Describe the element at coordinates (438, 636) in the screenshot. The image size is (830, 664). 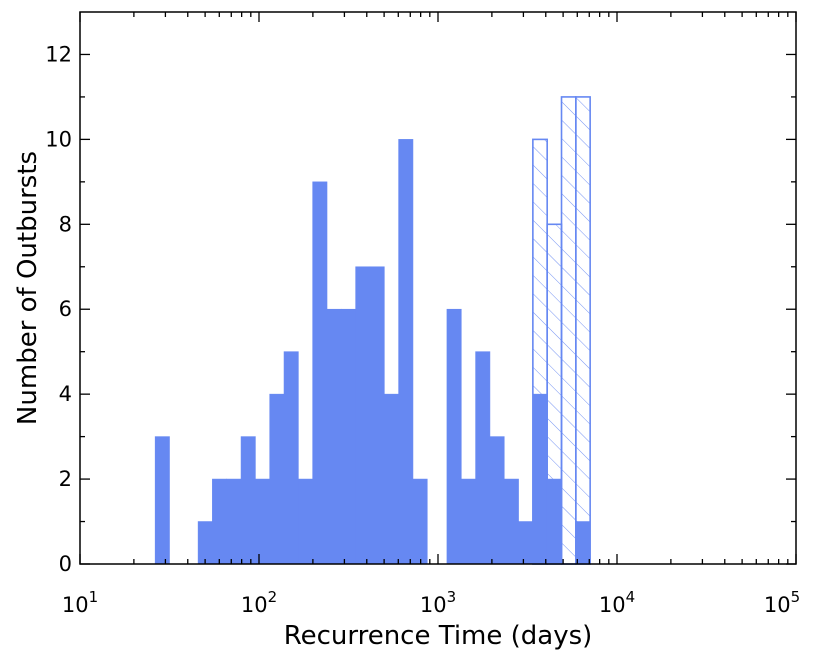
I see `x-axis-title: Recurrence Time (days)` at that location.